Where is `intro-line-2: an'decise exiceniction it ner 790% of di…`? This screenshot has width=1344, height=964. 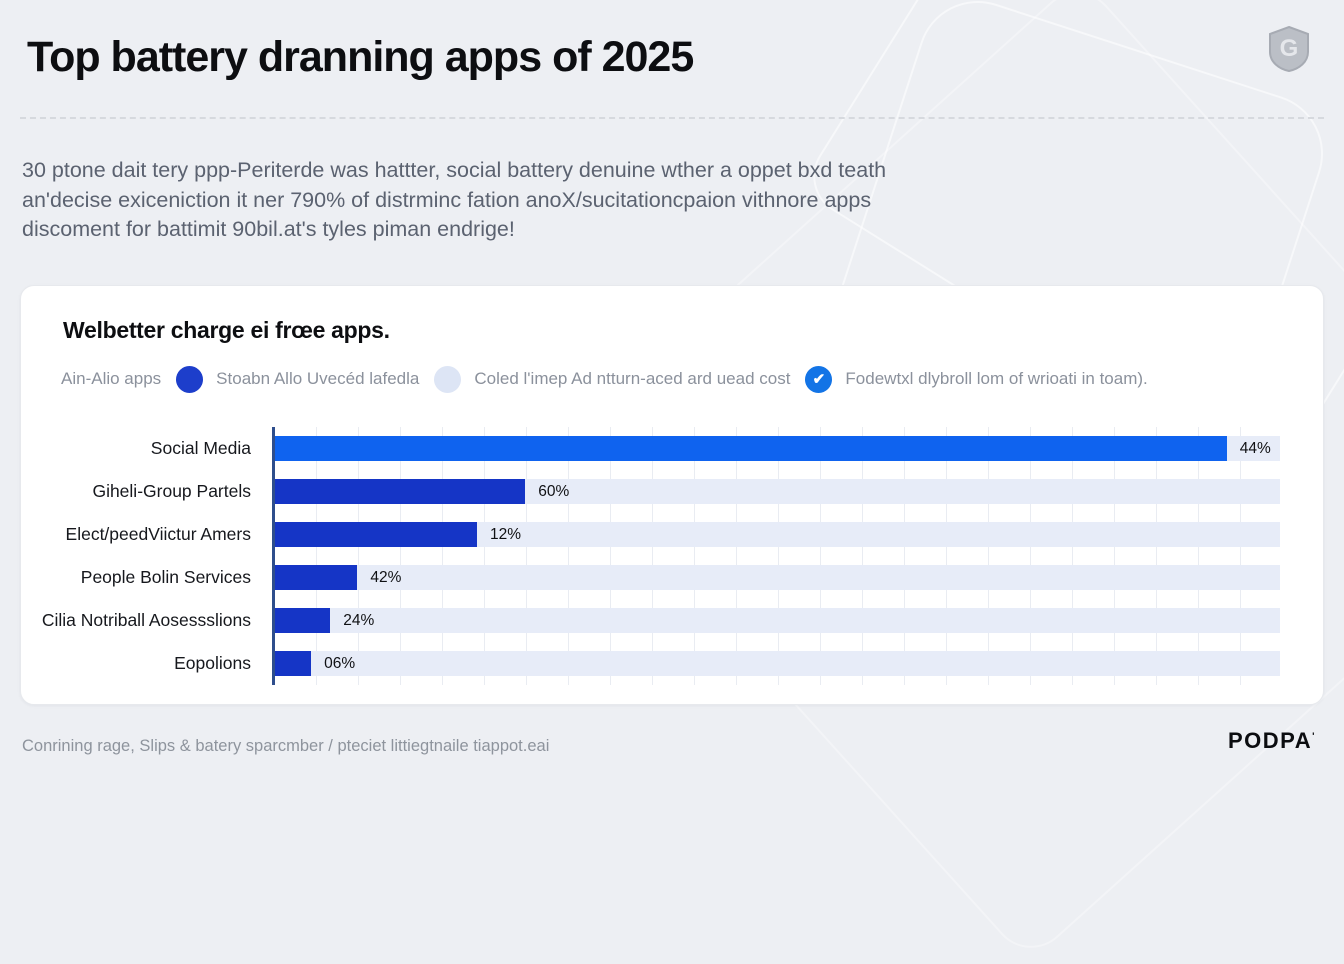 intro-line-2: an'decise exiceniction it ner 790% of di… is located at coordinates (447, 199).